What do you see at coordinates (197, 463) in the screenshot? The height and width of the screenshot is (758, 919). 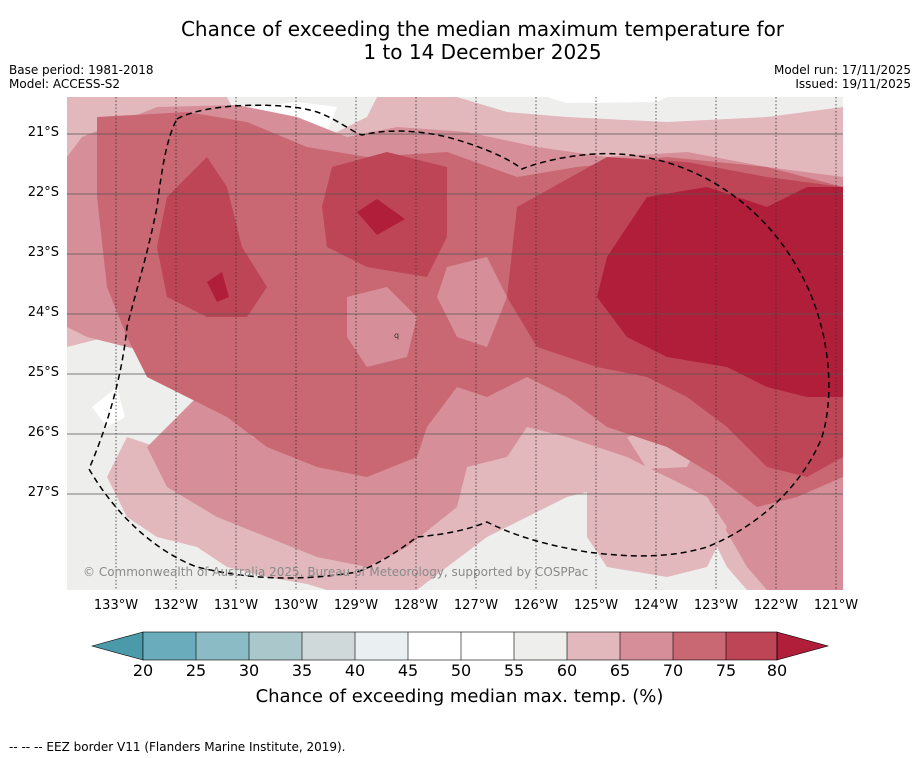 I see `band-55-60-west` at bounding box center [197, 463].